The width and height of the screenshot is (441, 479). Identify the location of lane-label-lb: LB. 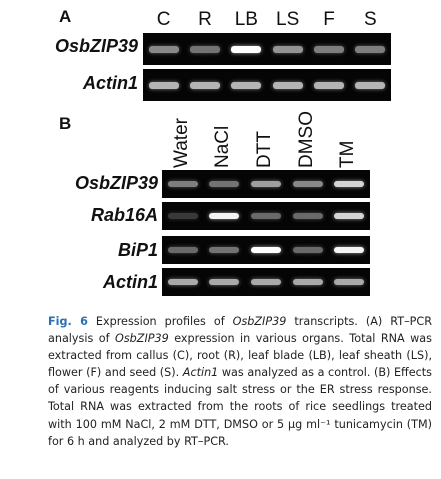
(246, 19).